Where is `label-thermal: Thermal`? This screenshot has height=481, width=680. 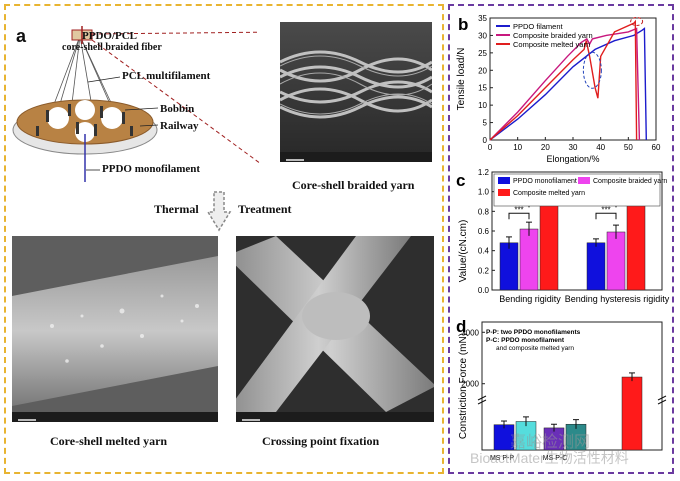
label-thermal: Thermal is located at coordinates (176, 209).